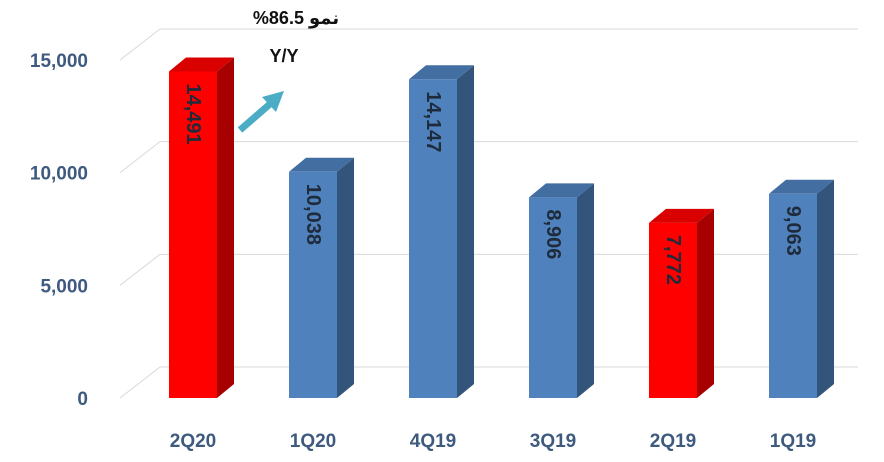  Describe the element at coordinates (193, 113) in the screenshot. I see `data-label: 14,491` at that location.